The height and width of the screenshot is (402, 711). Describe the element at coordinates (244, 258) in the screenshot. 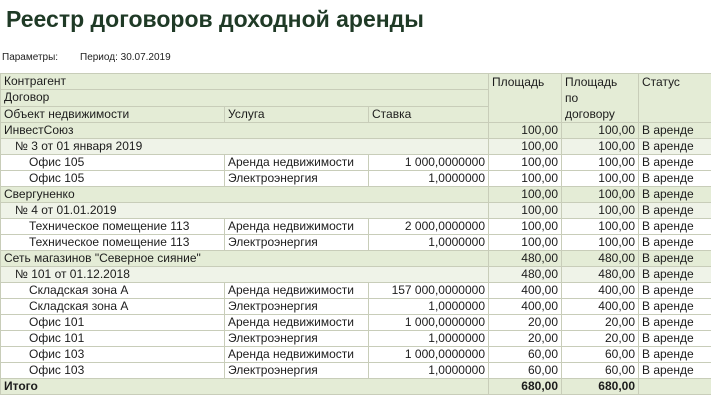

I see `counterparty-name: Сеть магазинов "Северное сияние"` at that location.